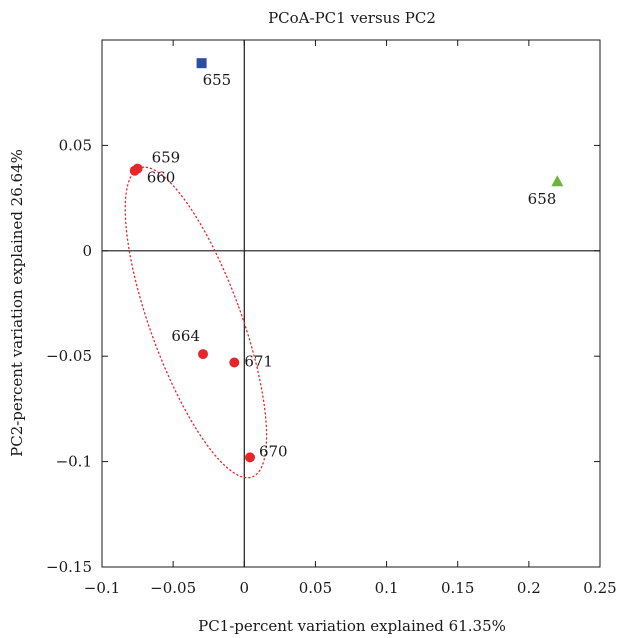  What do you see at coordinates (87, 251) in the screenshot?
I see `y-tick-label: 0` at bounding box center [87, 251].